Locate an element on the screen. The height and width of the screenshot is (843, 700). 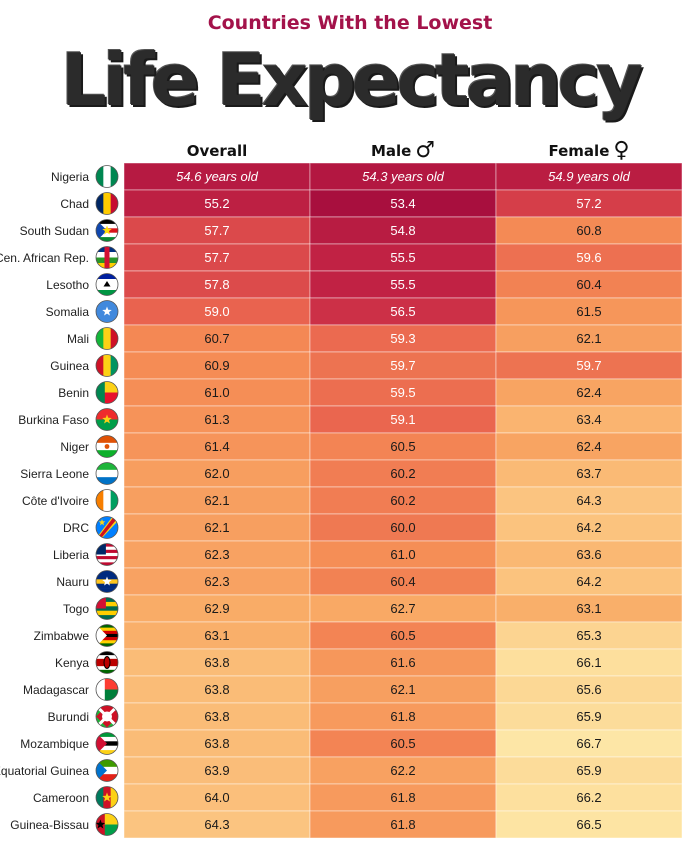
country-label: Guinea is located at coordinates (69, 366).